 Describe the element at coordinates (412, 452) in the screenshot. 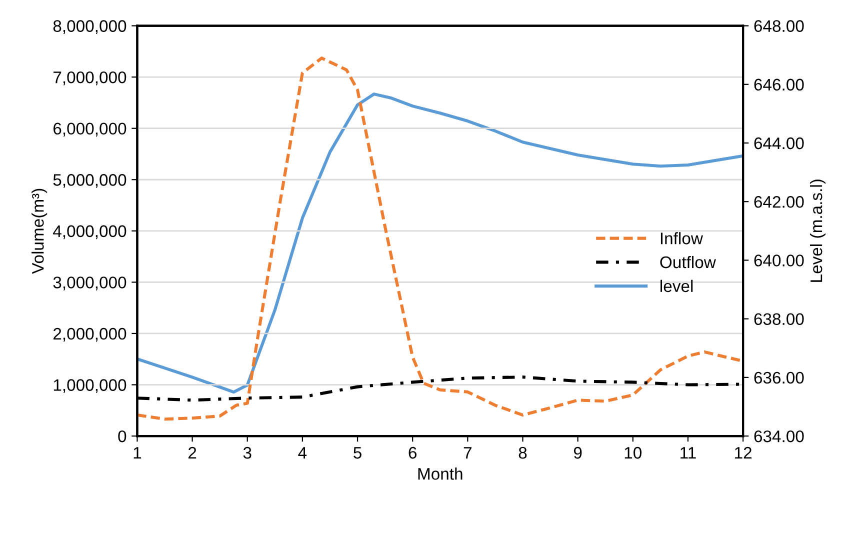

I see `x-tick-label: 6` at that location.